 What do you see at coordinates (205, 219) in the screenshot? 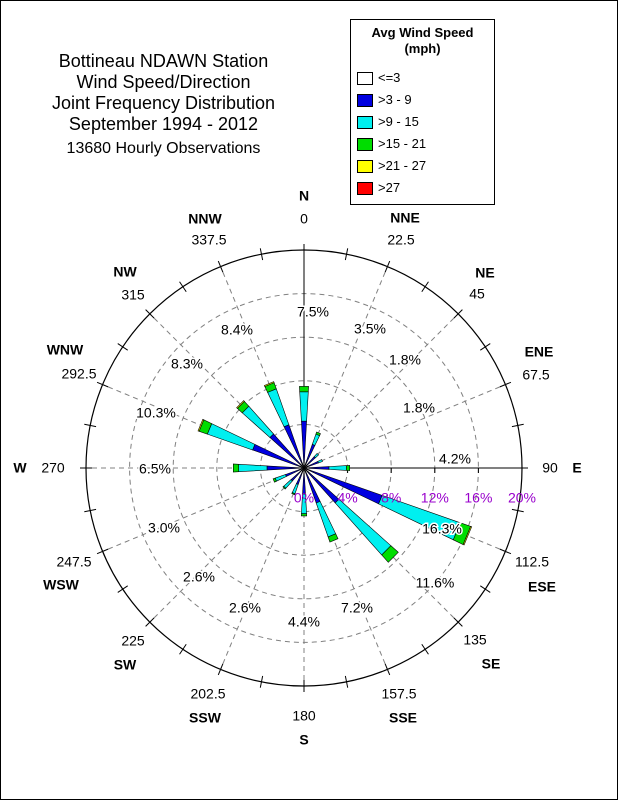
I see `direction-label-nnw: NNW` at bounding box center [205, 219].